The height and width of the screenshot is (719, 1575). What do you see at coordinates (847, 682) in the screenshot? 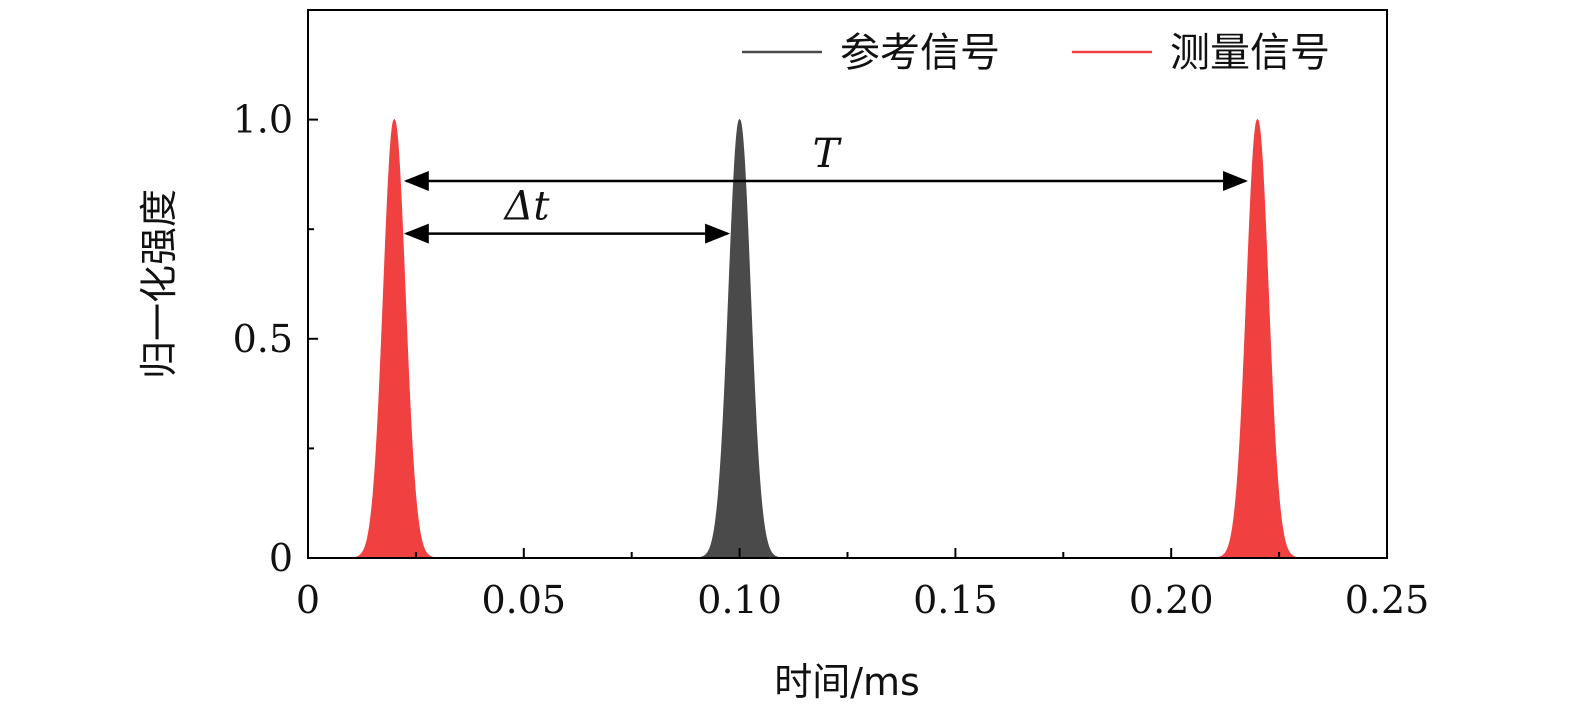
I see `x-axis-title: 时间/ms` at bounding box center [847, 682].